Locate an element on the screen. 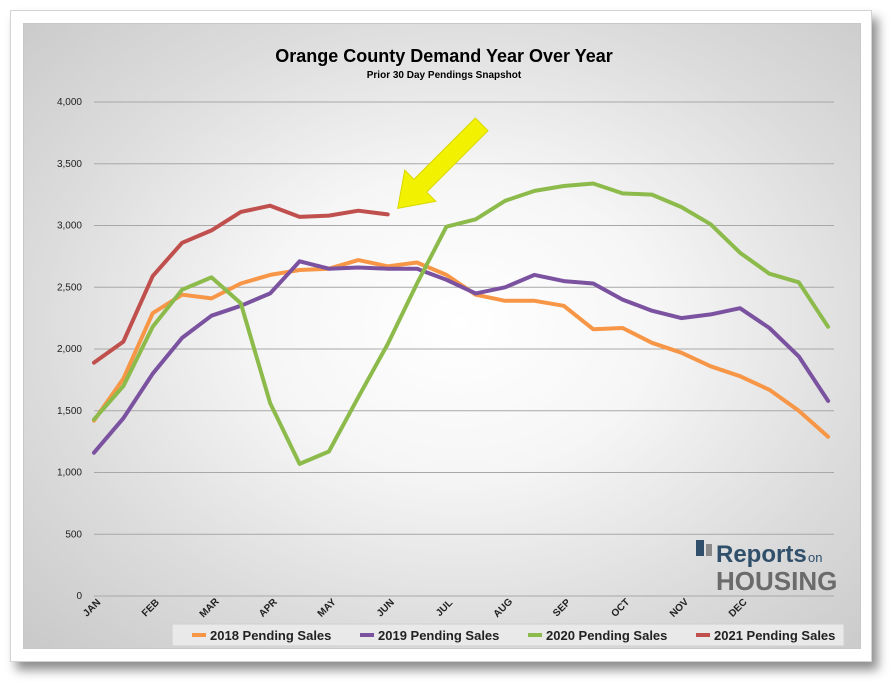 This screenshot has width=896, height=684. y-tick-label: 1,000 is located at coordinates (69, 473).